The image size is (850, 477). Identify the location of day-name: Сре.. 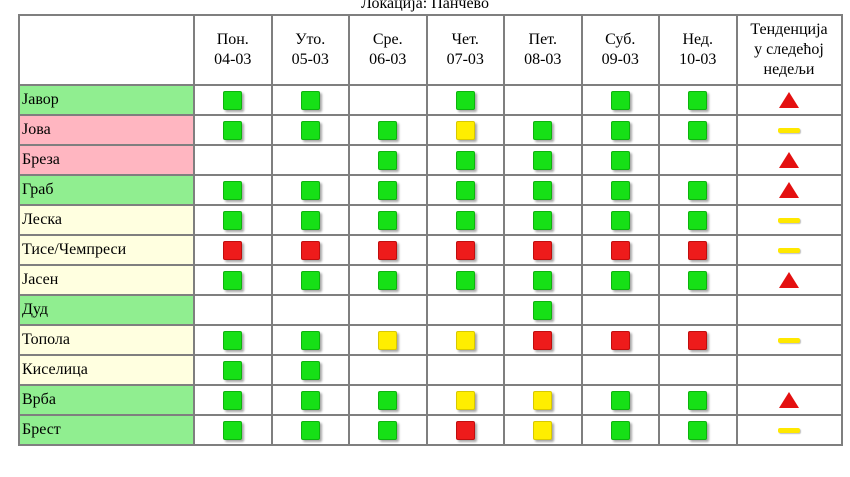
(387, 39).